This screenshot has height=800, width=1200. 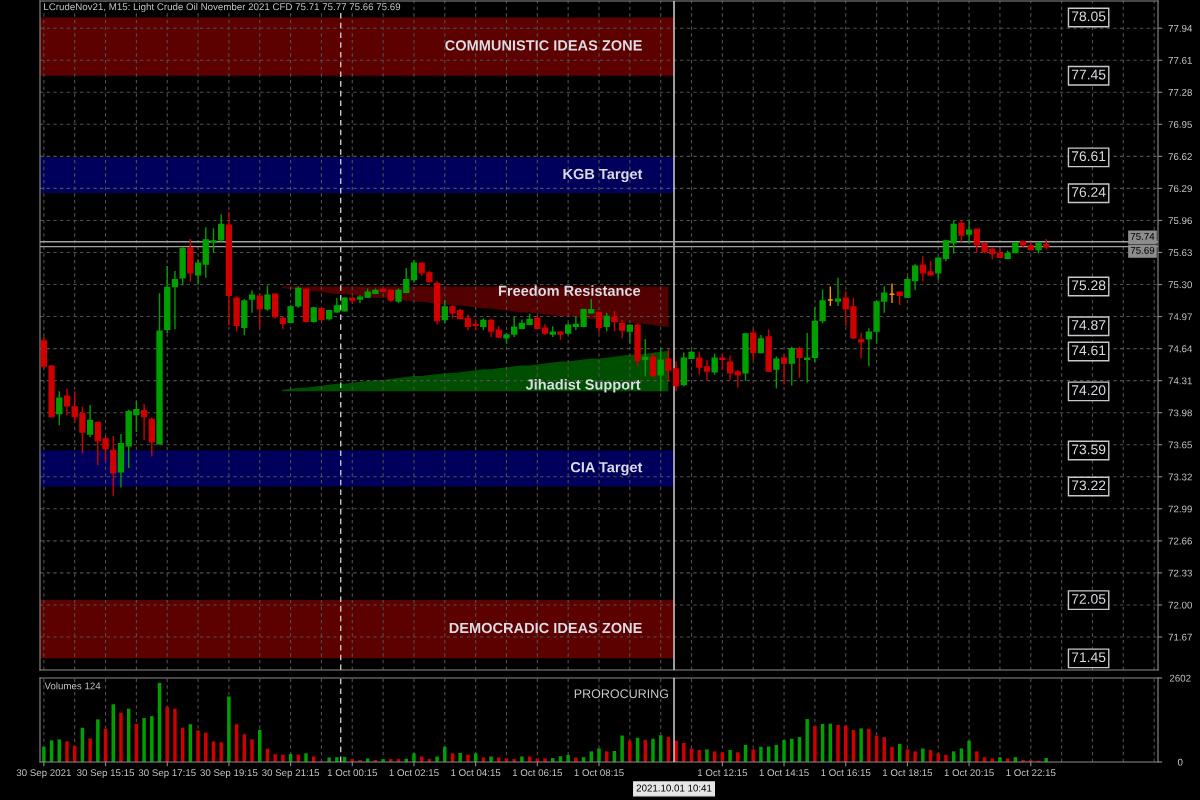 What do you see at coordinates (583, 385) in the screenshot?
I see `series-label: Jihadist Support` at bounding box center [583, 385].